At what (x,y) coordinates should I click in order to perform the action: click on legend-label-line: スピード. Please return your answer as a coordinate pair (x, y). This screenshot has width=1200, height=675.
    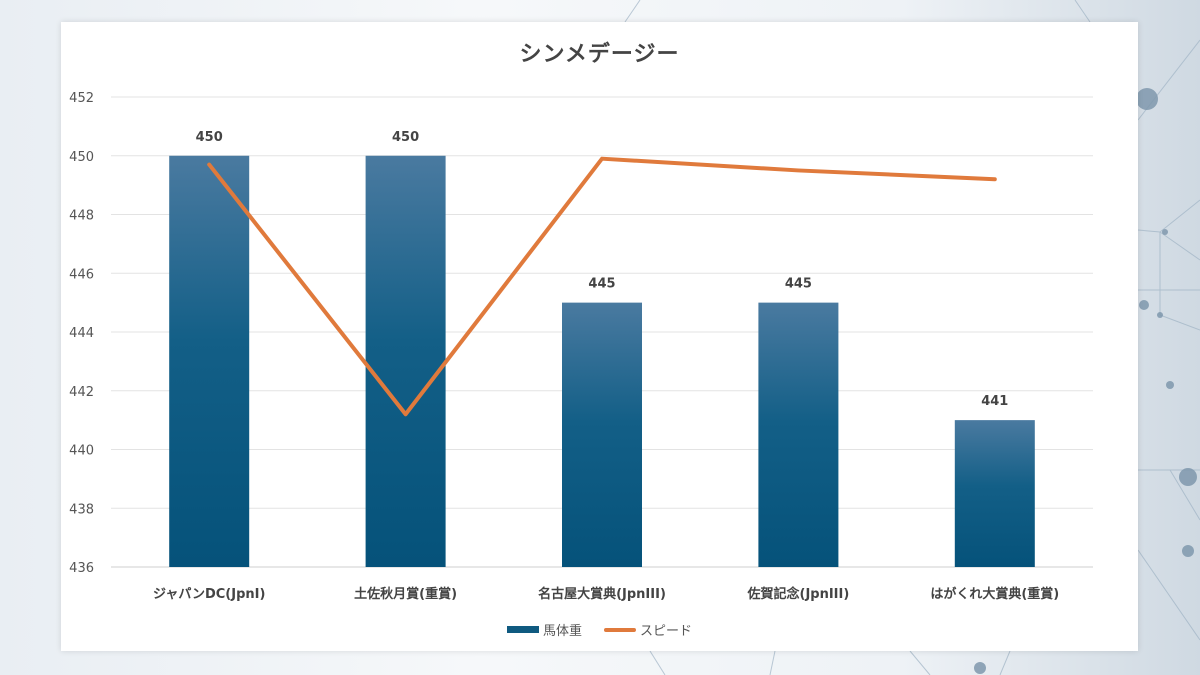
    Looking at the image, I should click on (666, 631).